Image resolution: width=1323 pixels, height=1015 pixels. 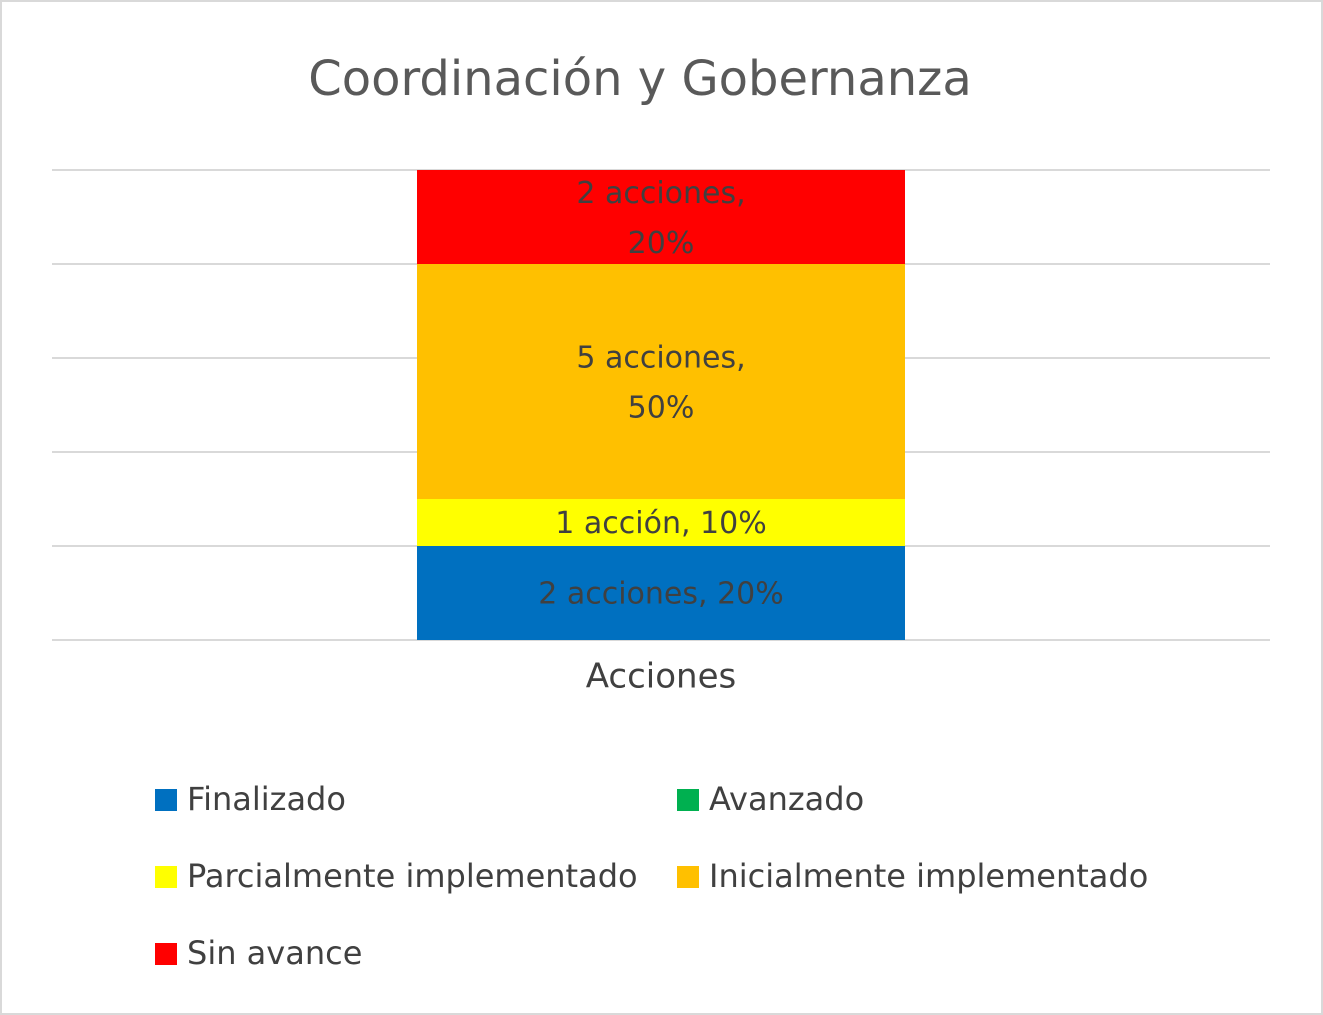 I want to click on data-label: 1 acción, 10%, so click(x=660, y=523).